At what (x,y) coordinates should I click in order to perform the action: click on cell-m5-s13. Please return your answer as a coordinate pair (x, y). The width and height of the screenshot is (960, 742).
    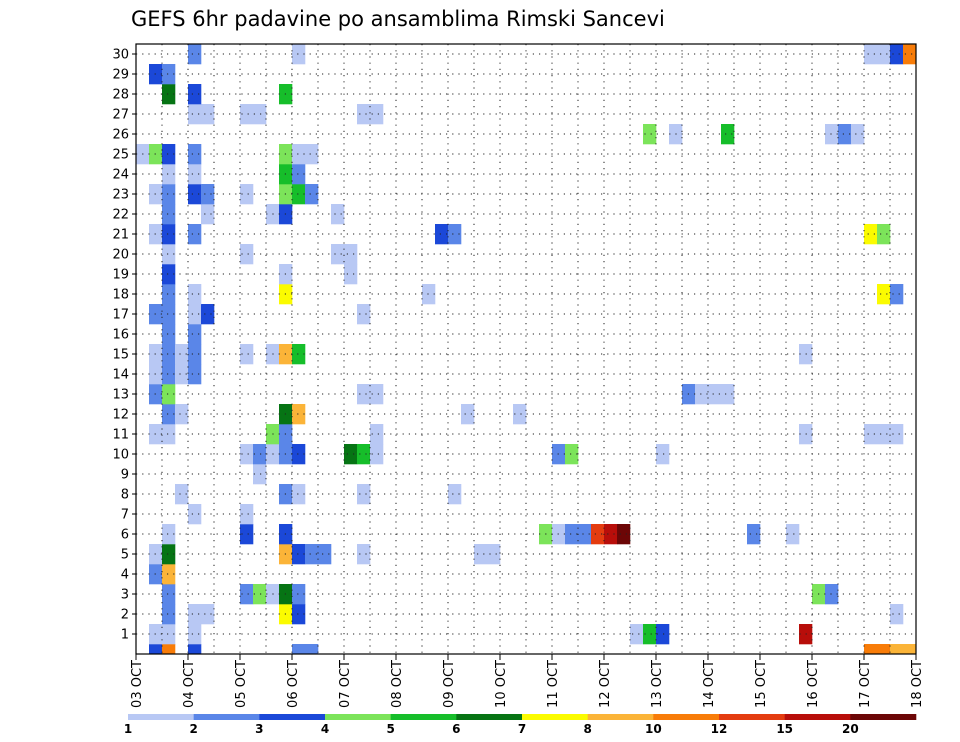
    Looking at the image, I should click on (318, 554).